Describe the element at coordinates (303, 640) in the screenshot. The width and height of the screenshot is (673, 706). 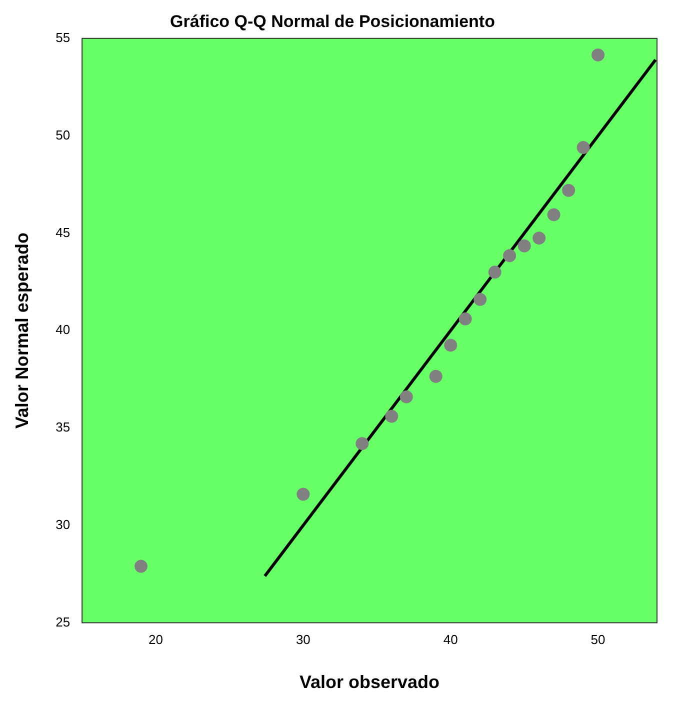
I see `x-tick-label: 30` at that location.